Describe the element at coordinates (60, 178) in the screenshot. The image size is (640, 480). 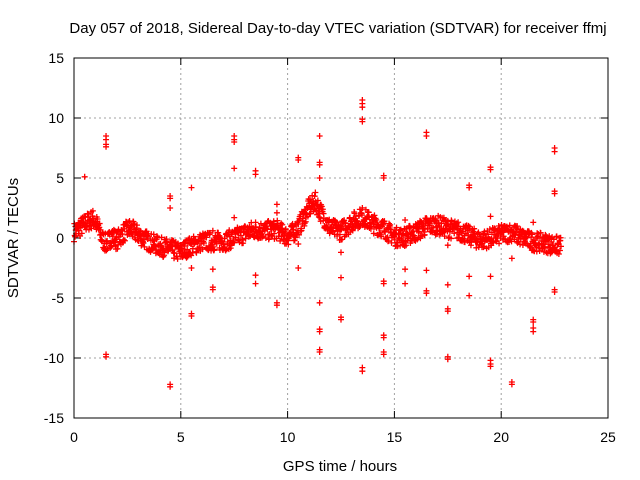
I see `y-tick-label: 5` at that location.